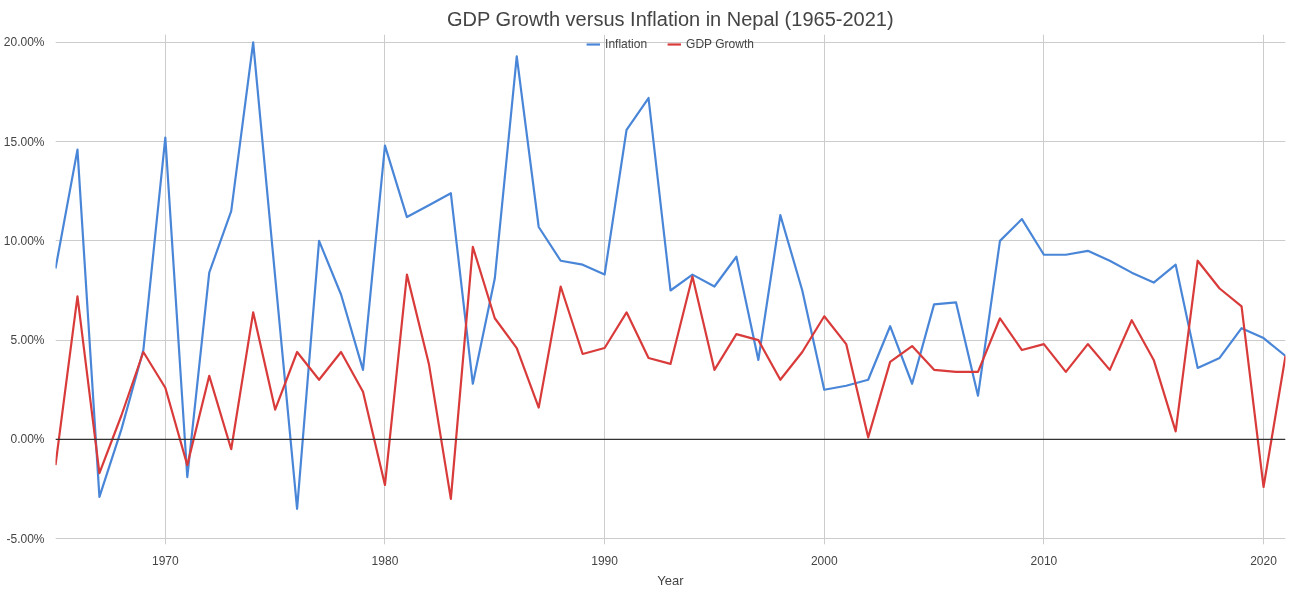  What do you see at coordinates (1044, 560) in the screenshot?
I see `x-tick-label: 2010` at bounding box center [1044, 560].